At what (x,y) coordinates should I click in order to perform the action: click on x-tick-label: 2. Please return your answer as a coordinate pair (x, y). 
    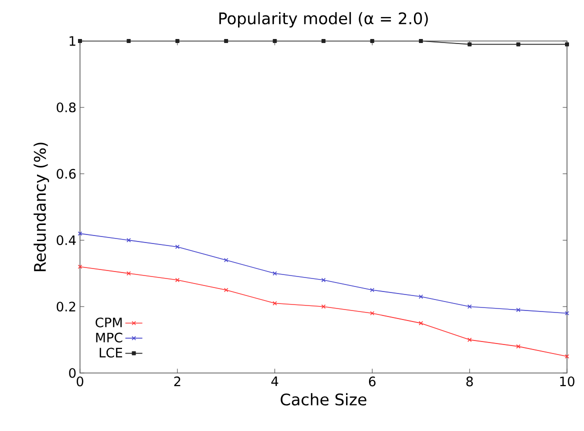
    Looking at the image, I should click on (177, 381).